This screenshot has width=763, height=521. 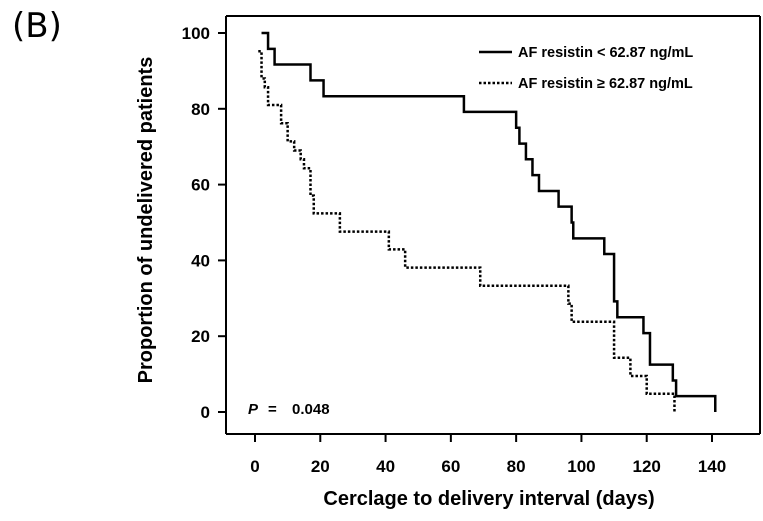 I want to click on y-tick-label: 100, so click(x=196, y=33).